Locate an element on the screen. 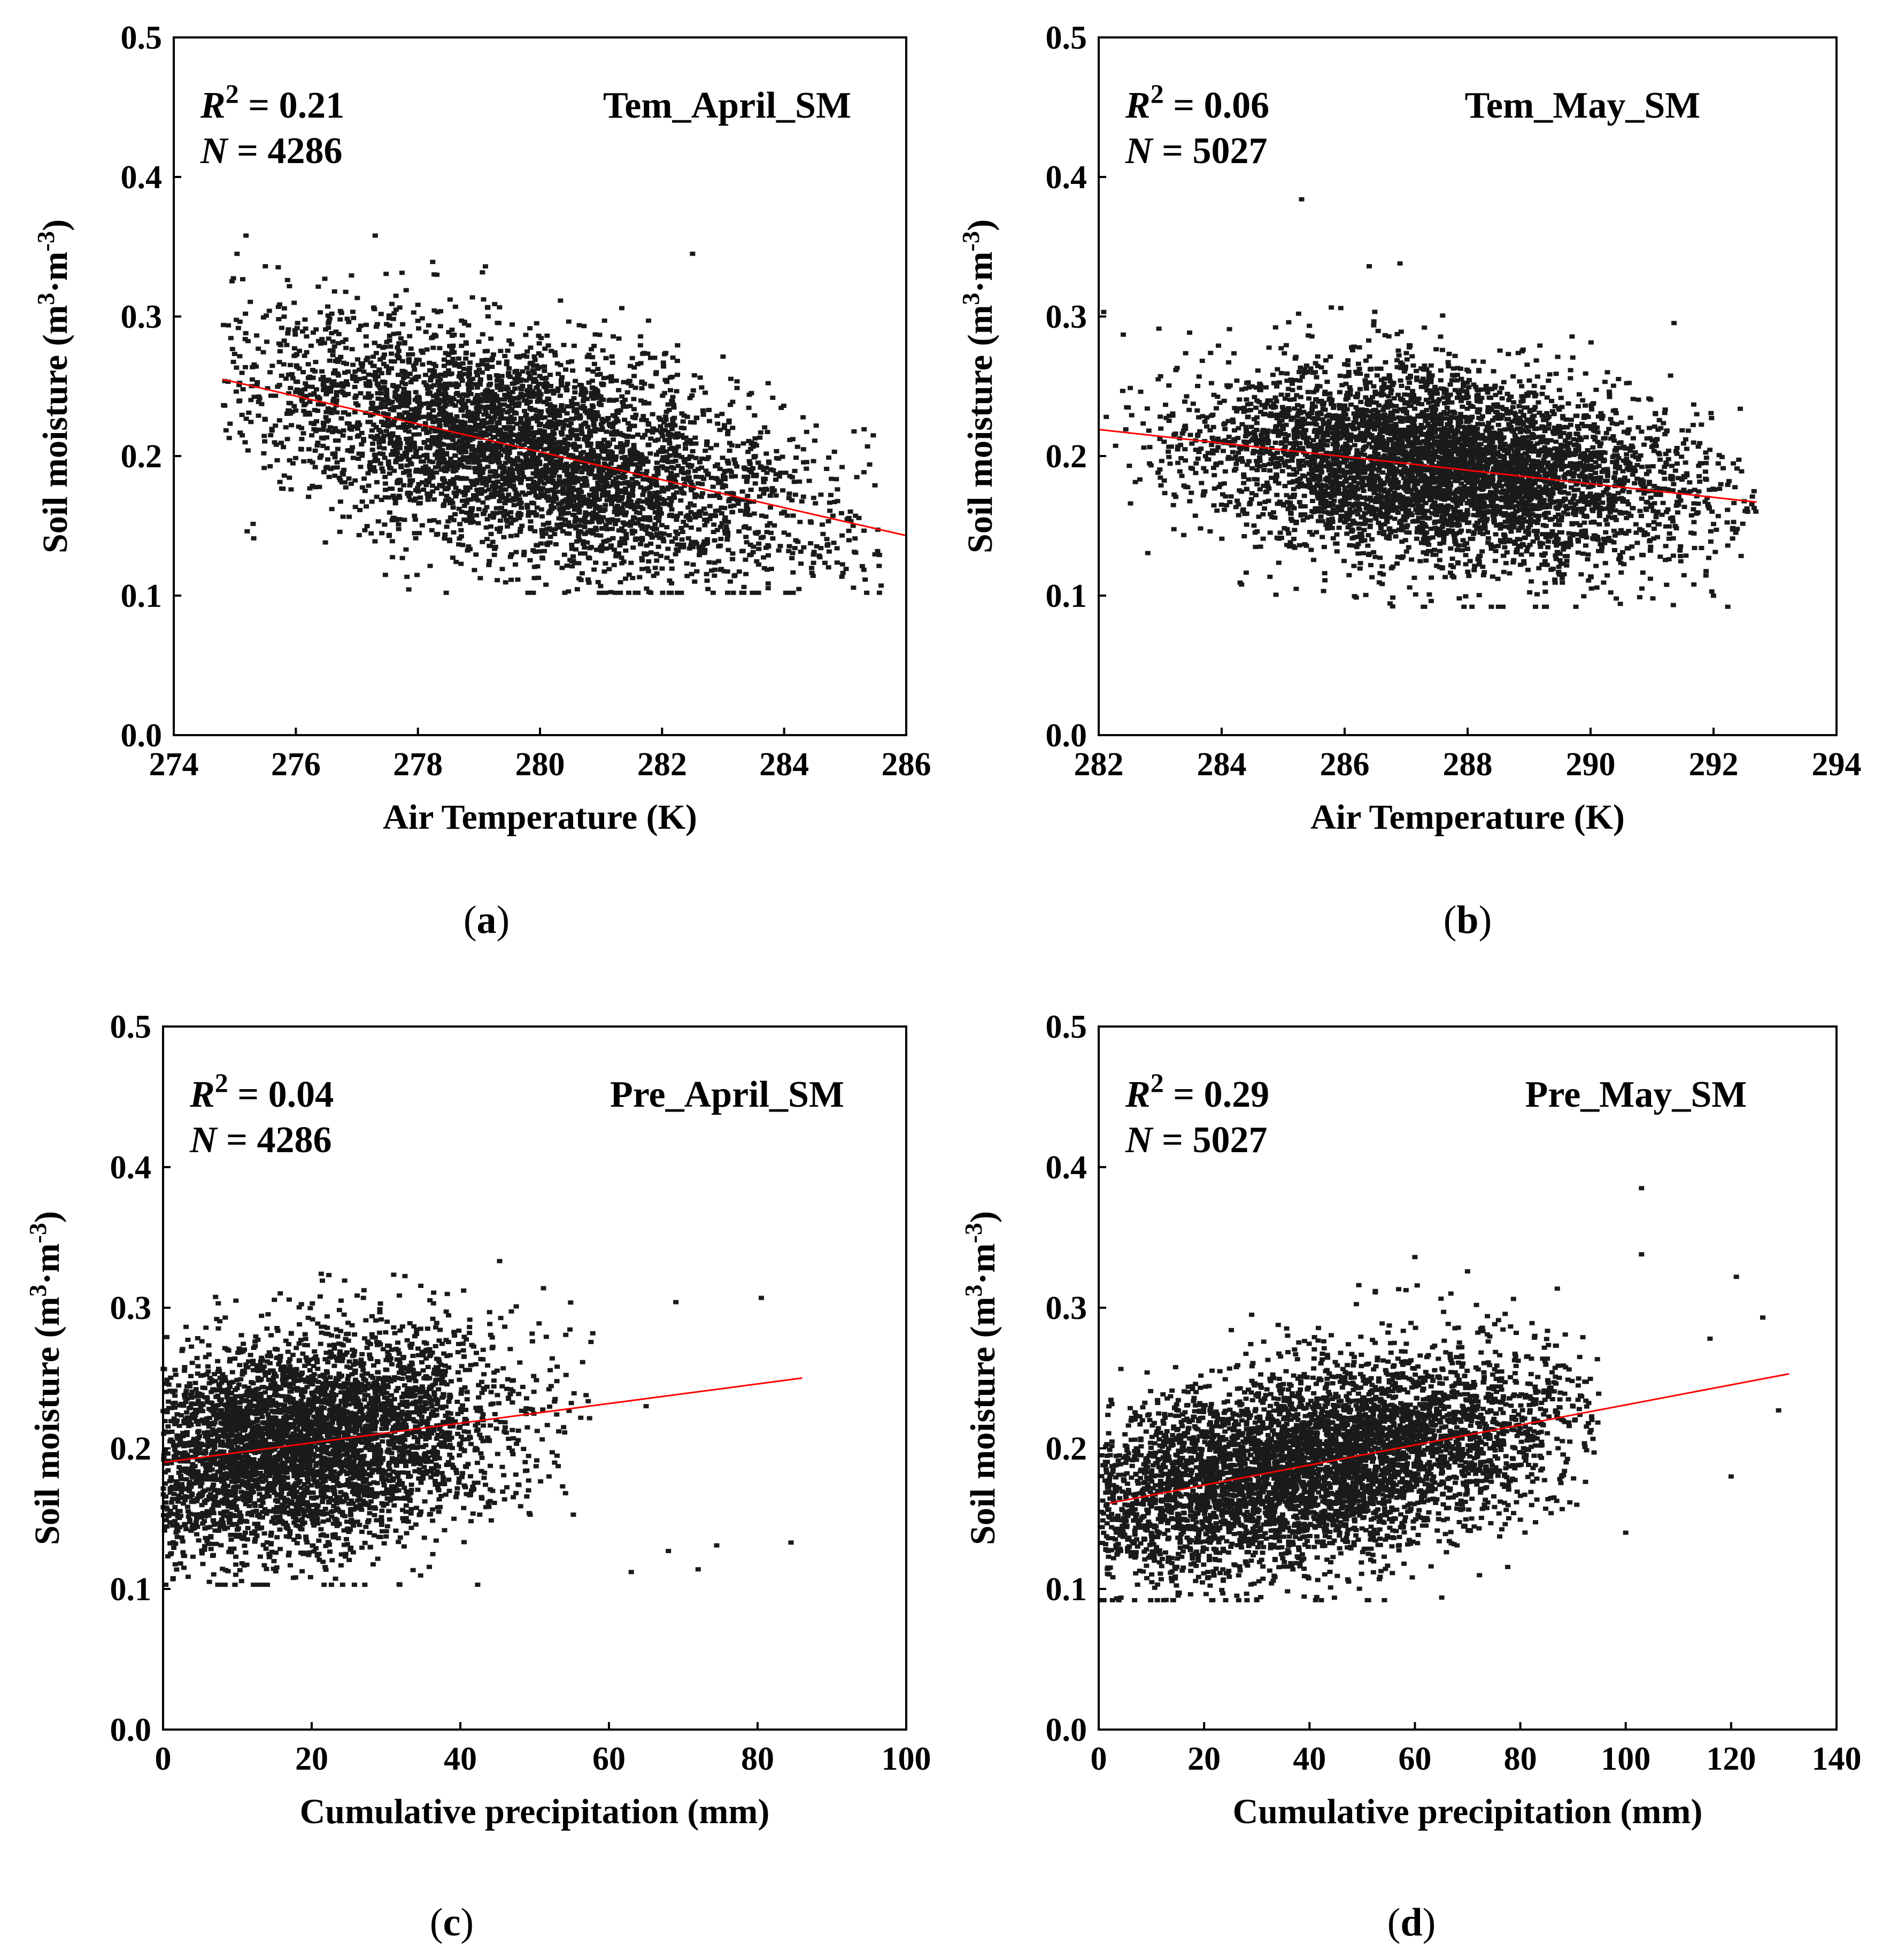 This screenshot has width=1898, height=1960. x-tick-label: 276 is located at coordinates (296, 764).